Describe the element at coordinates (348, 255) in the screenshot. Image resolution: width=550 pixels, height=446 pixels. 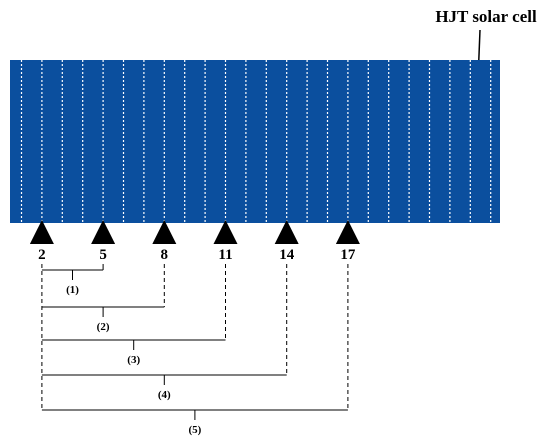
I see `marker-label: 17` at that location.